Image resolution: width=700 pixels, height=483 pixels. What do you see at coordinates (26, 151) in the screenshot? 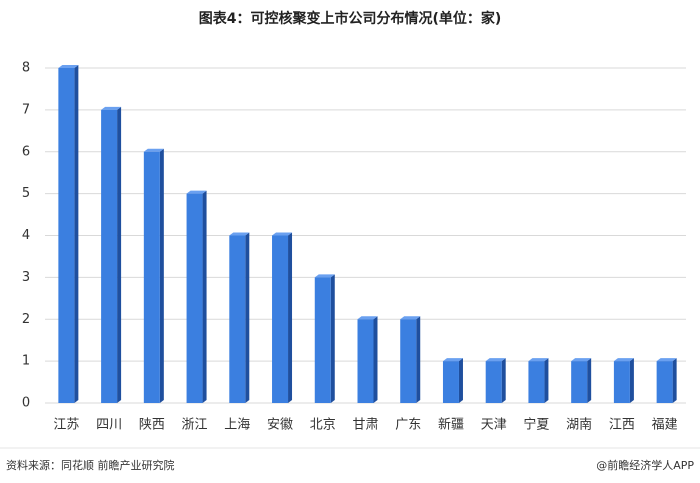
I see `y-tick-label: 6` at bounding box center [26, 151].